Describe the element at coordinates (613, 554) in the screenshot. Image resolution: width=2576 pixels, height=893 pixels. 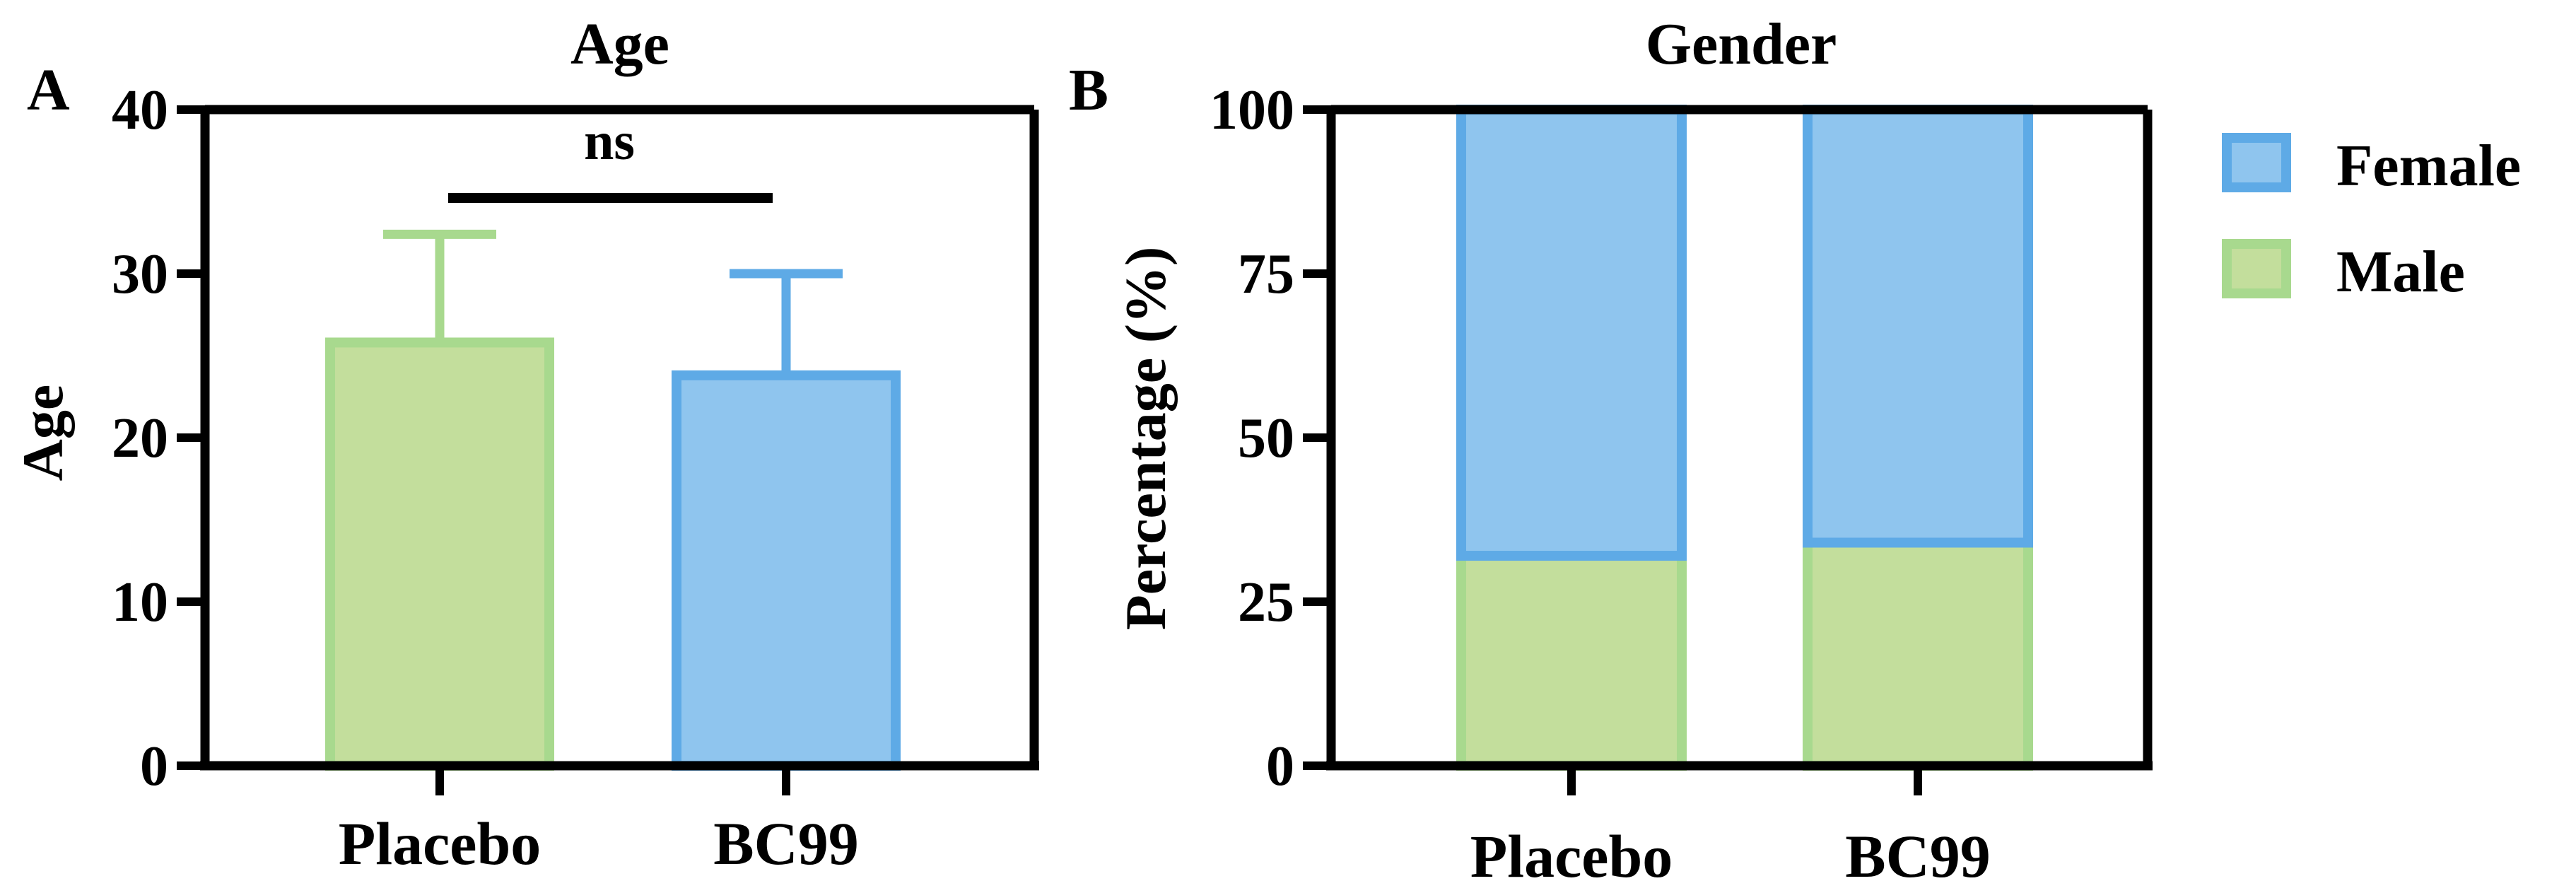
I see `panel-a-bars` at that location.